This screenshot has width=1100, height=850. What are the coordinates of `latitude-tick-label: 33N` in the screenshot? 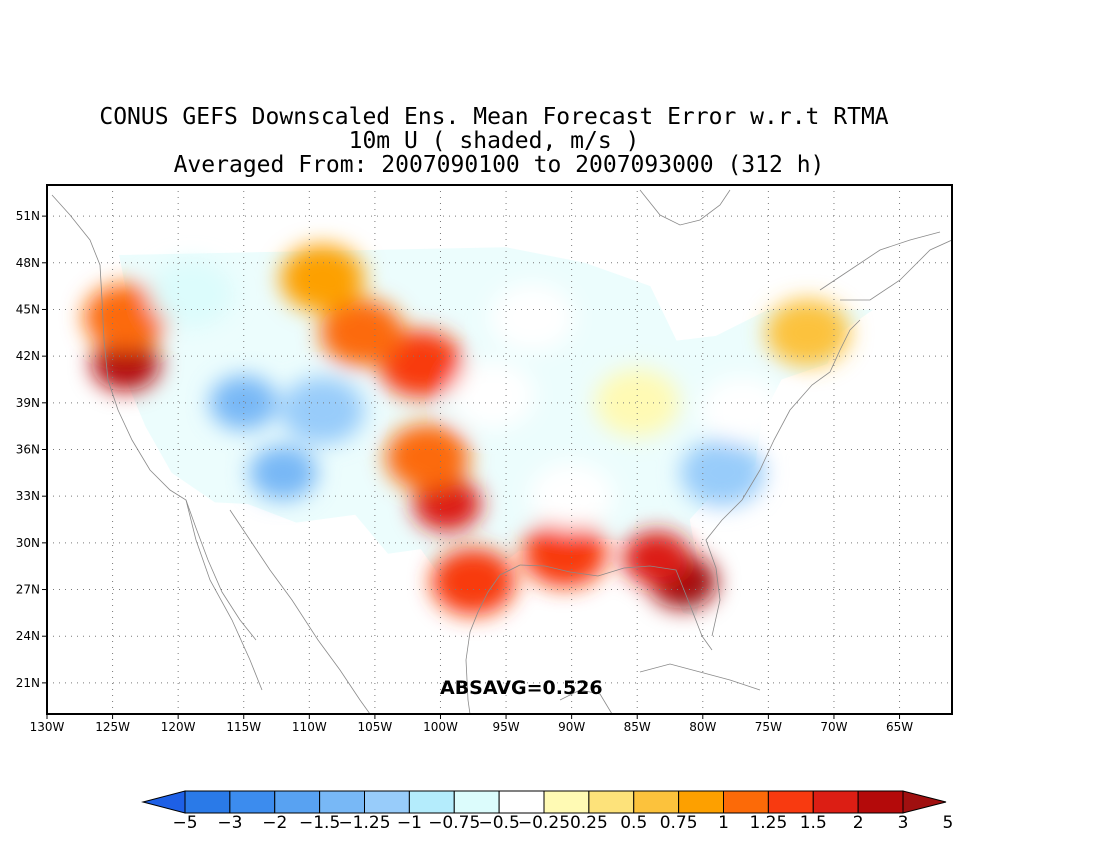 It's located at (28, 496).